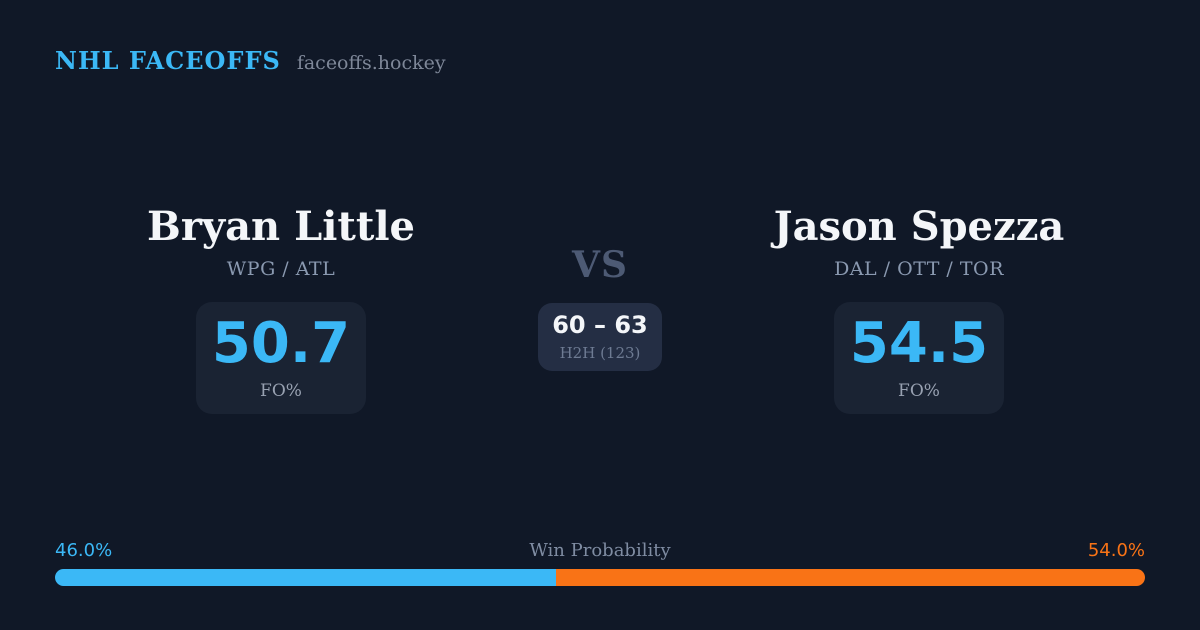  Describe the element at coordinates (281, 390) in the screenshot. I see `player-left-fo-label: FO%` at that location.